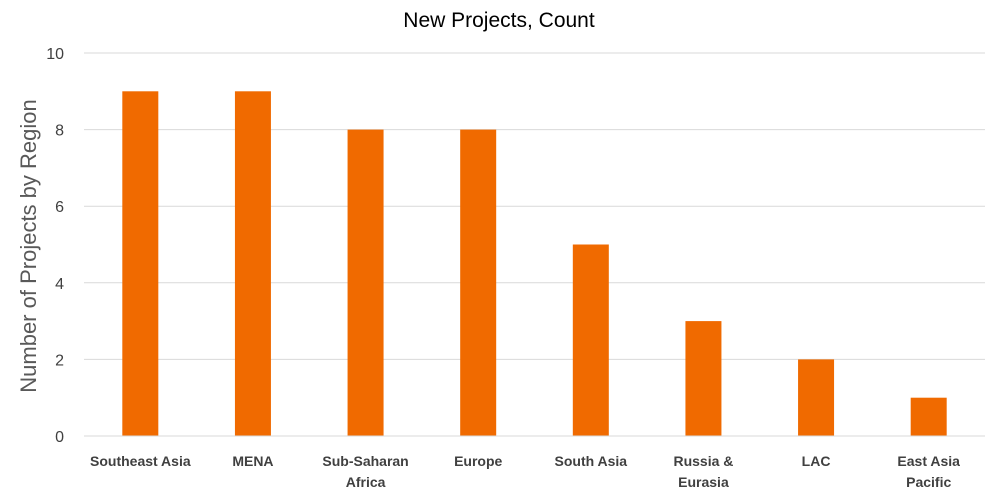 The height and width of the screenshot is (502, 1000). I want to click on y-tick-label-4: 4, so click(59, 284).